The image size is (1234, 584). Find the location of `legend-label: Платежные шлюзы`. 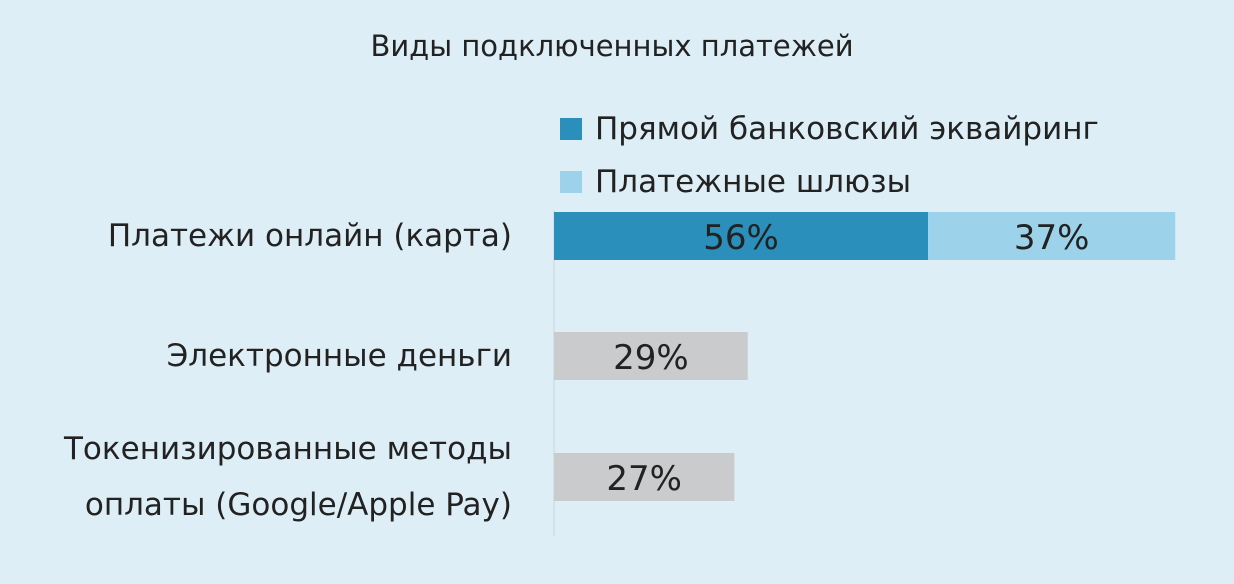

legend-label: Платежные шлюзы is located at coordinates (753, 182).